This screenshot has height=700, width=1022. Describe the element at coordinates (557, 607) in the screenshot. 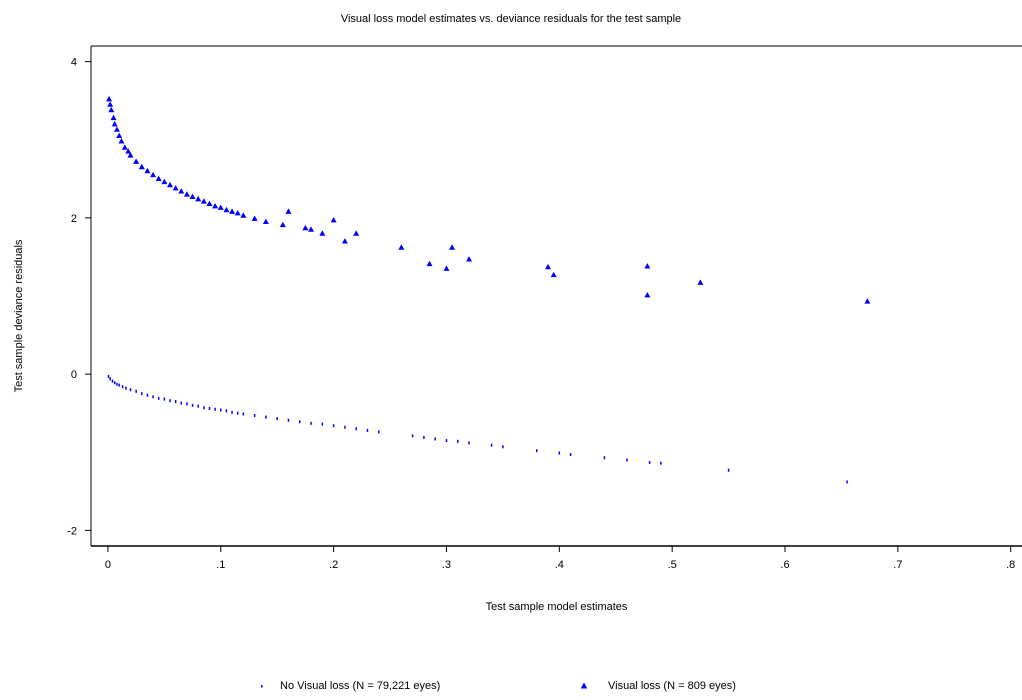

I see `x-axis-label: Test sample model estimates` at that location.